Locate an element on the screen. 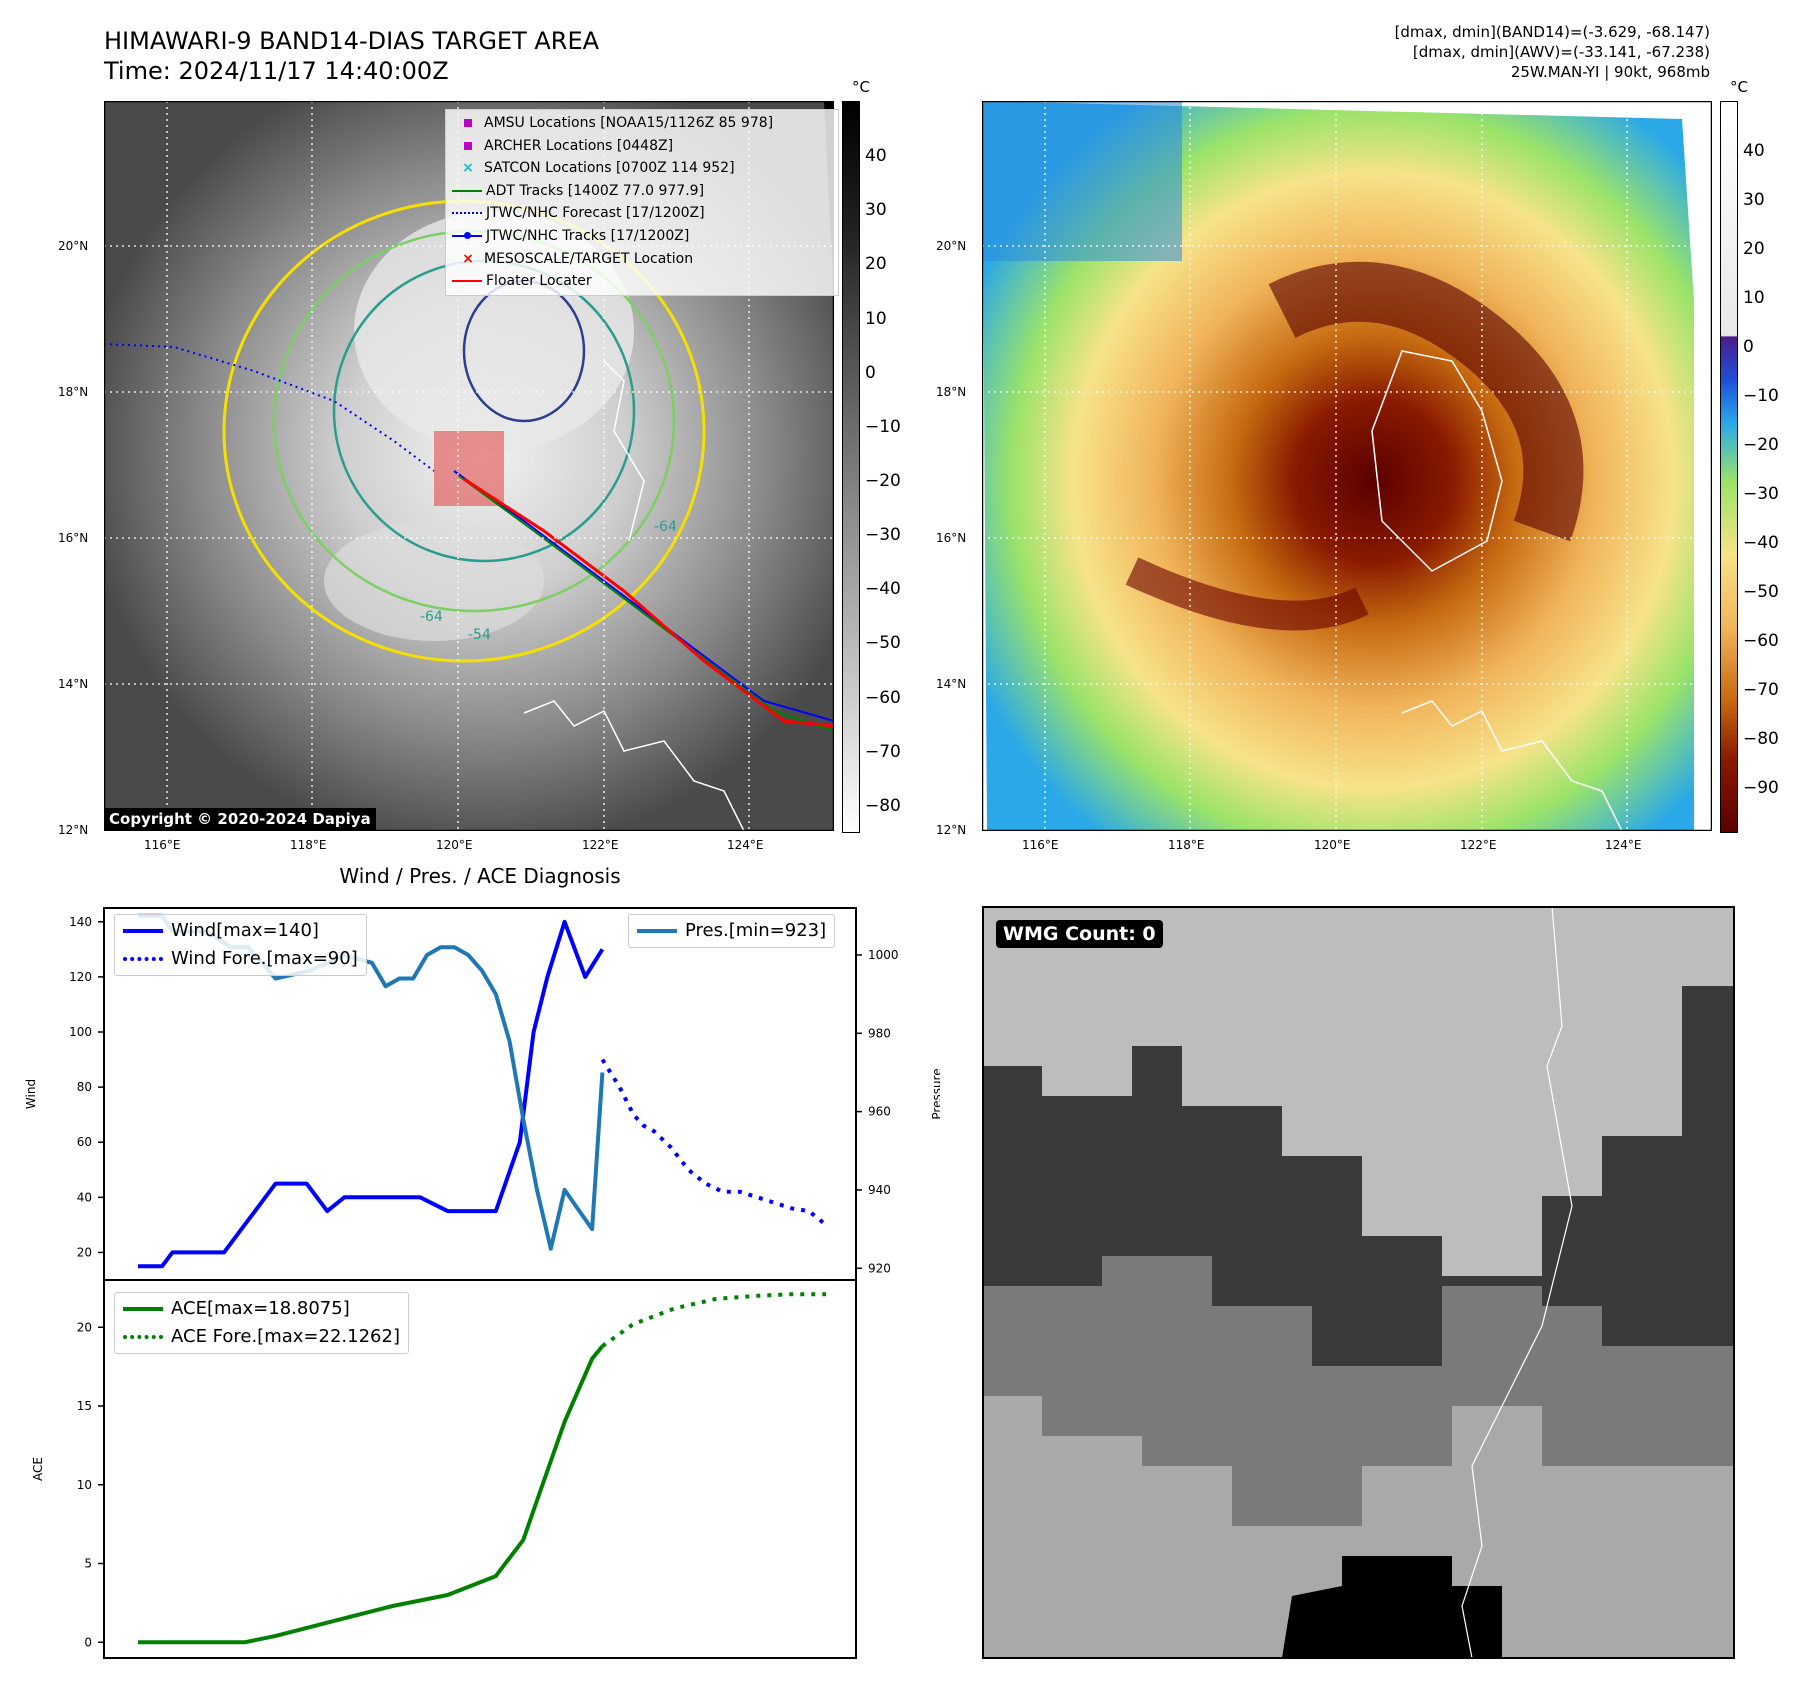 This screenshot has width=1797, height=1690. ace-y-tick-label: 20 is located at coordinates (84, 1327).